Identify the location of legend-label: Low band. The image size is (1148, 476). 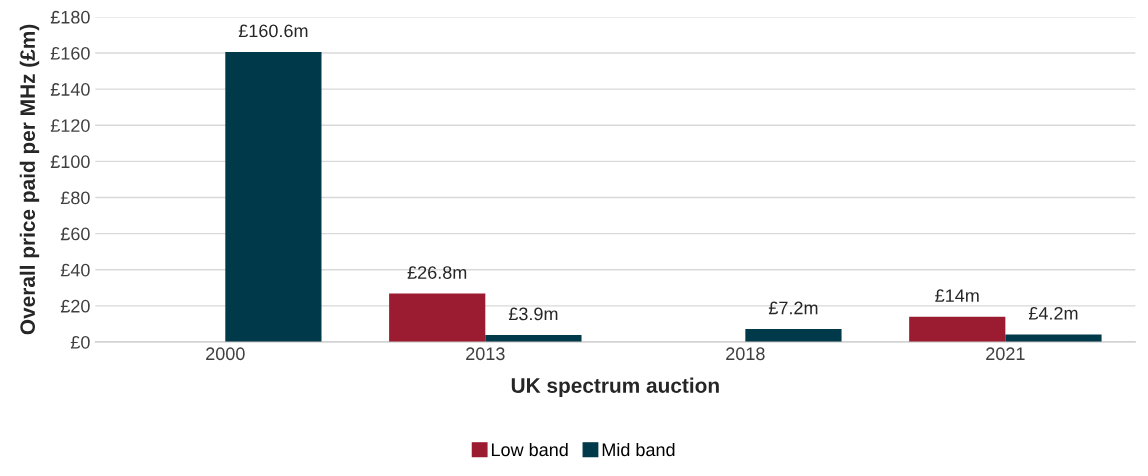
(529, 449).